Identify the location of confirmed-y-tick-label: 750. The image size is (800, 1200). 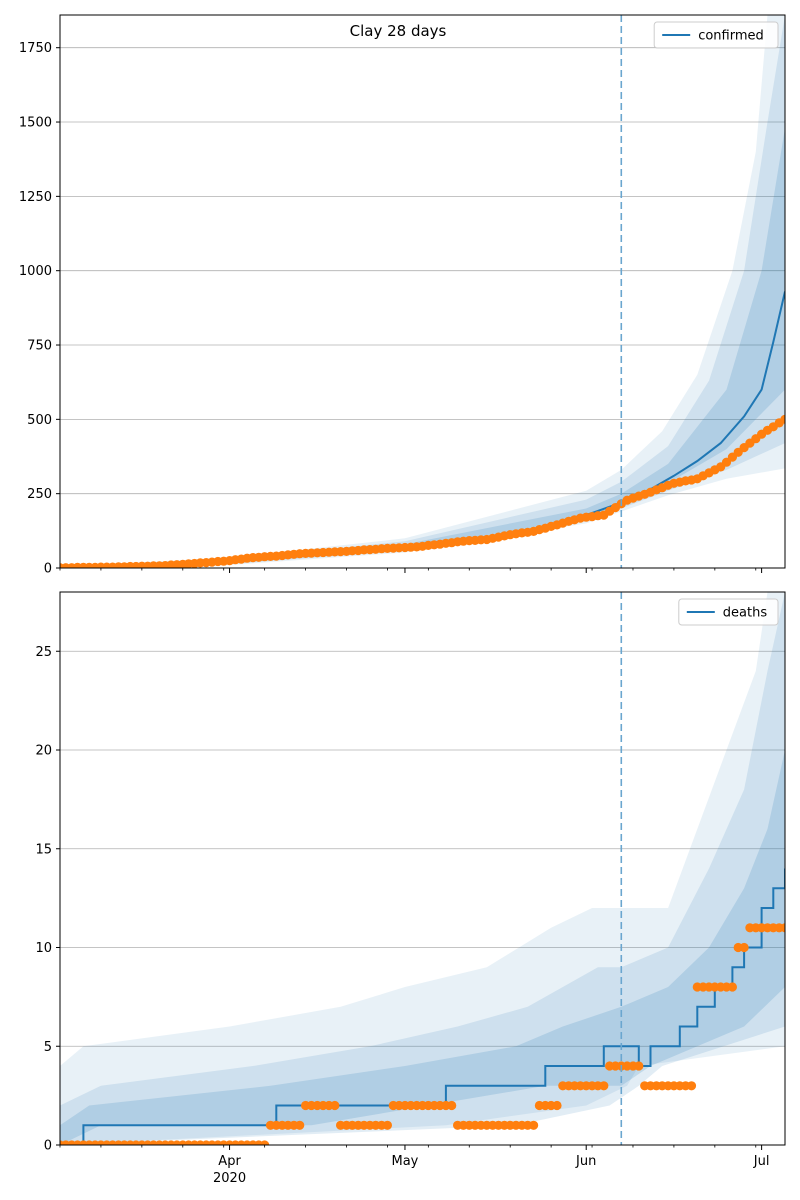
(39, 346).